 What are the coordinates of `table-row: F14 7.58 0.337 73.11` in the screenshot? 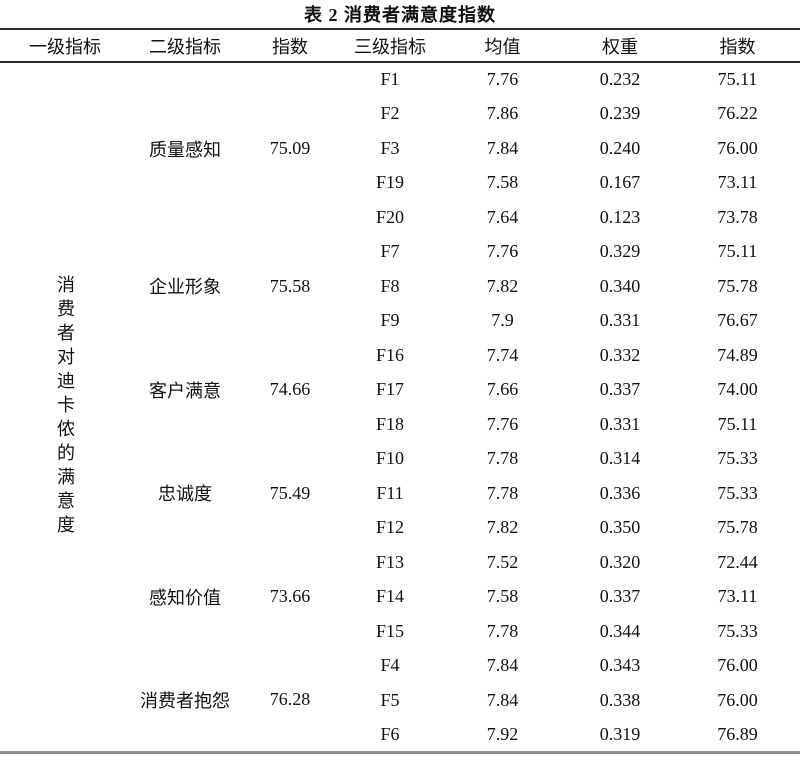 It's located at (400, 597).